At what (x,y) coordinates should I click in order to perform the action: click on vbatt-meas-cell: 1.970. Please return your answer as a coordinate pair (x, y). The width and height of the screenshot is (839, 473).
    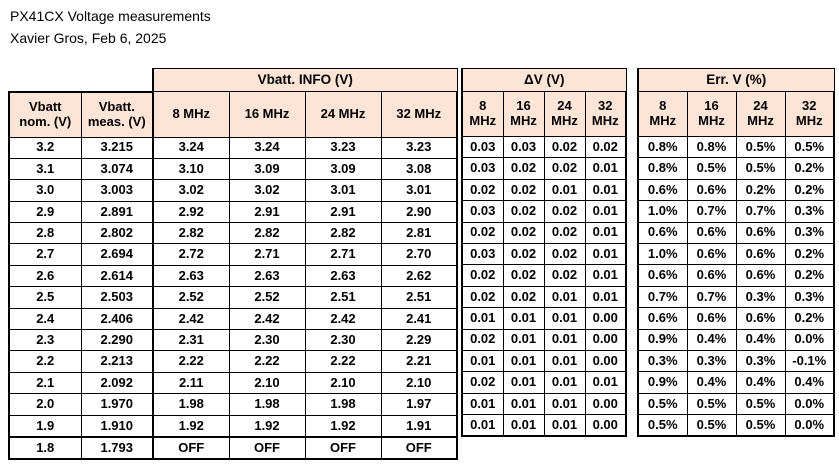
    Looking at the image, I should click on (117, 404).